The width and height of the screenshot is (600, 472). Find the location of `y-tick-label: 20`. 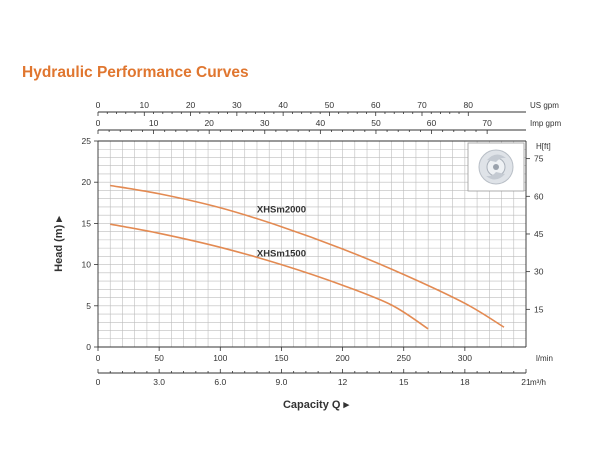

y-tick-label: 20 is located at coordinates (87, 182).